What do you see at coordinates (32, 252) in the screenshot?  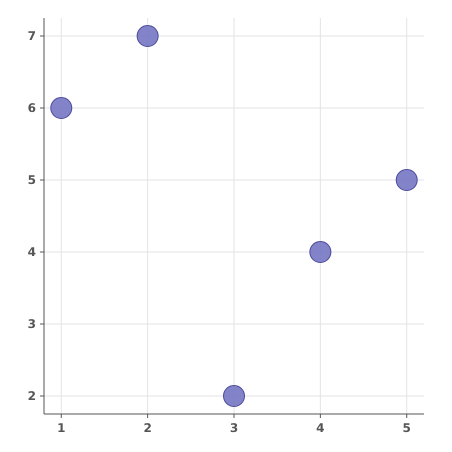 I see `y-tick-label: 4` at bounding box center [32, 252].